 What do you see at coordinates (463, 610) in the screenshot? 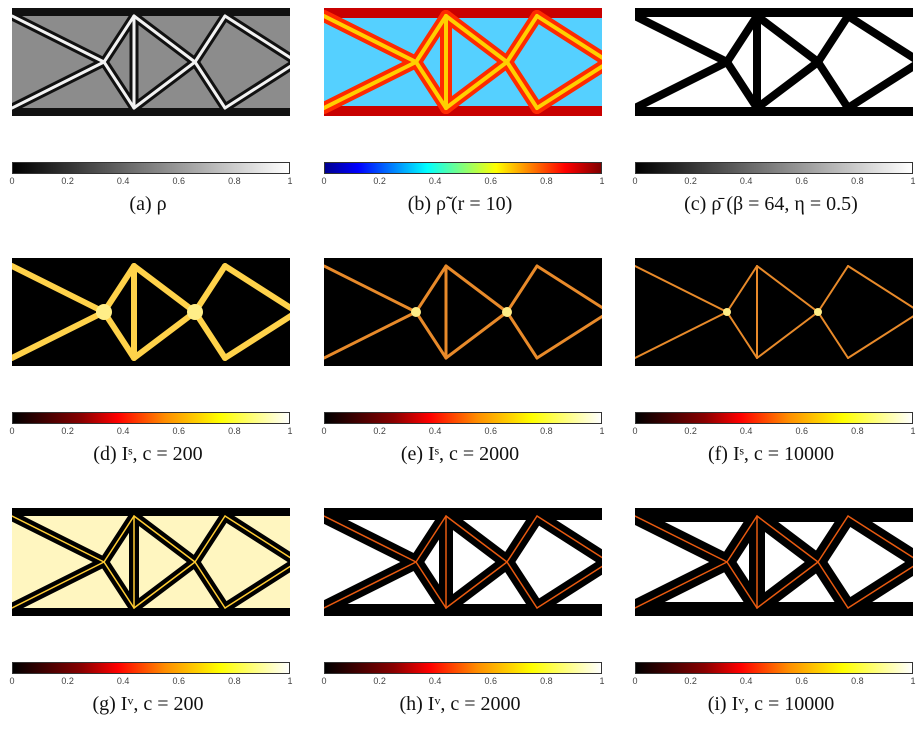
I see `bottom-chord` at bounding box center [463, 610].